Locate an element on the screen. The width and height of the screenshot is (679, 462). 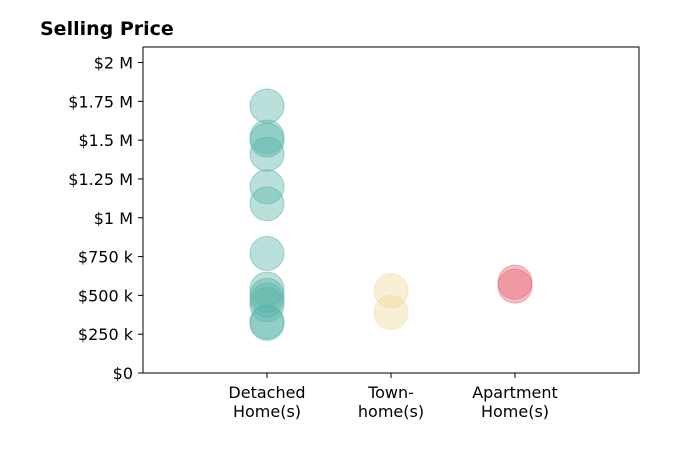
y-tick-label: $250 k is located at coordinates (106, 334).